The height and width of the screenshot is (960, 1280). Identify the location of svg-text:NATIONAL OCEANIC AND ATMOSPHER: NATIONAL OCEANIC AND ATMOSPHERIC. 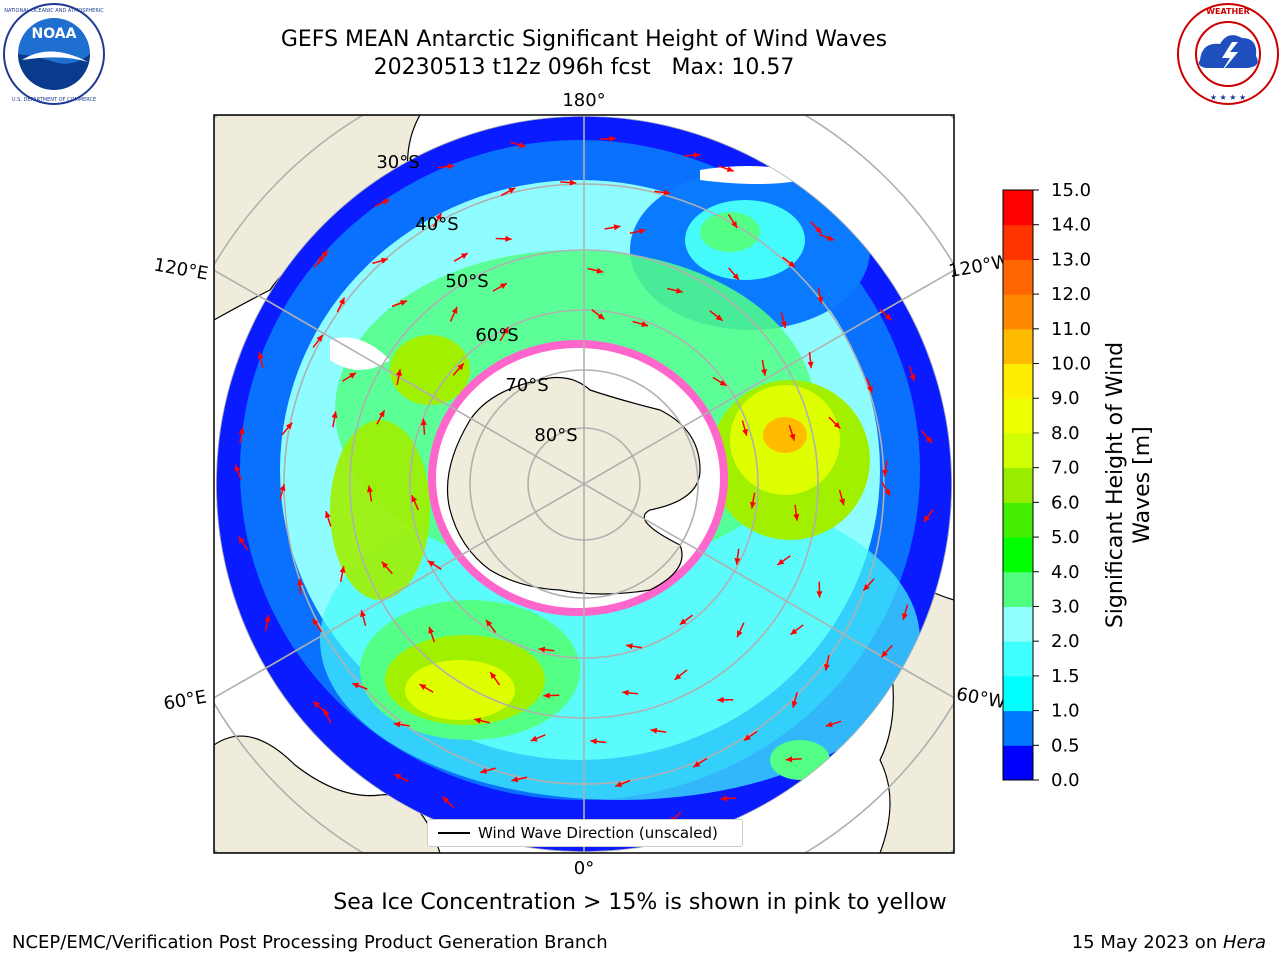
(54, 11).